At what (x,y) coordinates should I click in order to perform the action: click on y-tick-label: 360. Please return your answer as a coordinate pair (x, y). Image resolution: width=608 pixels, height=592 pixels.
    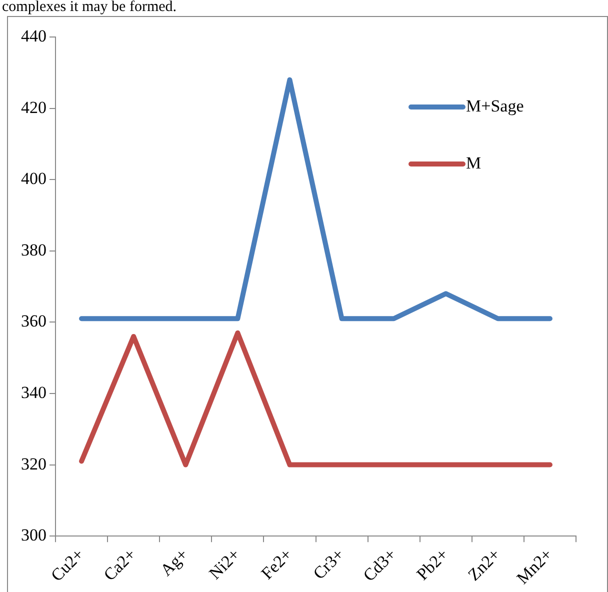
    Looking at the image, I should click on (33, 321).